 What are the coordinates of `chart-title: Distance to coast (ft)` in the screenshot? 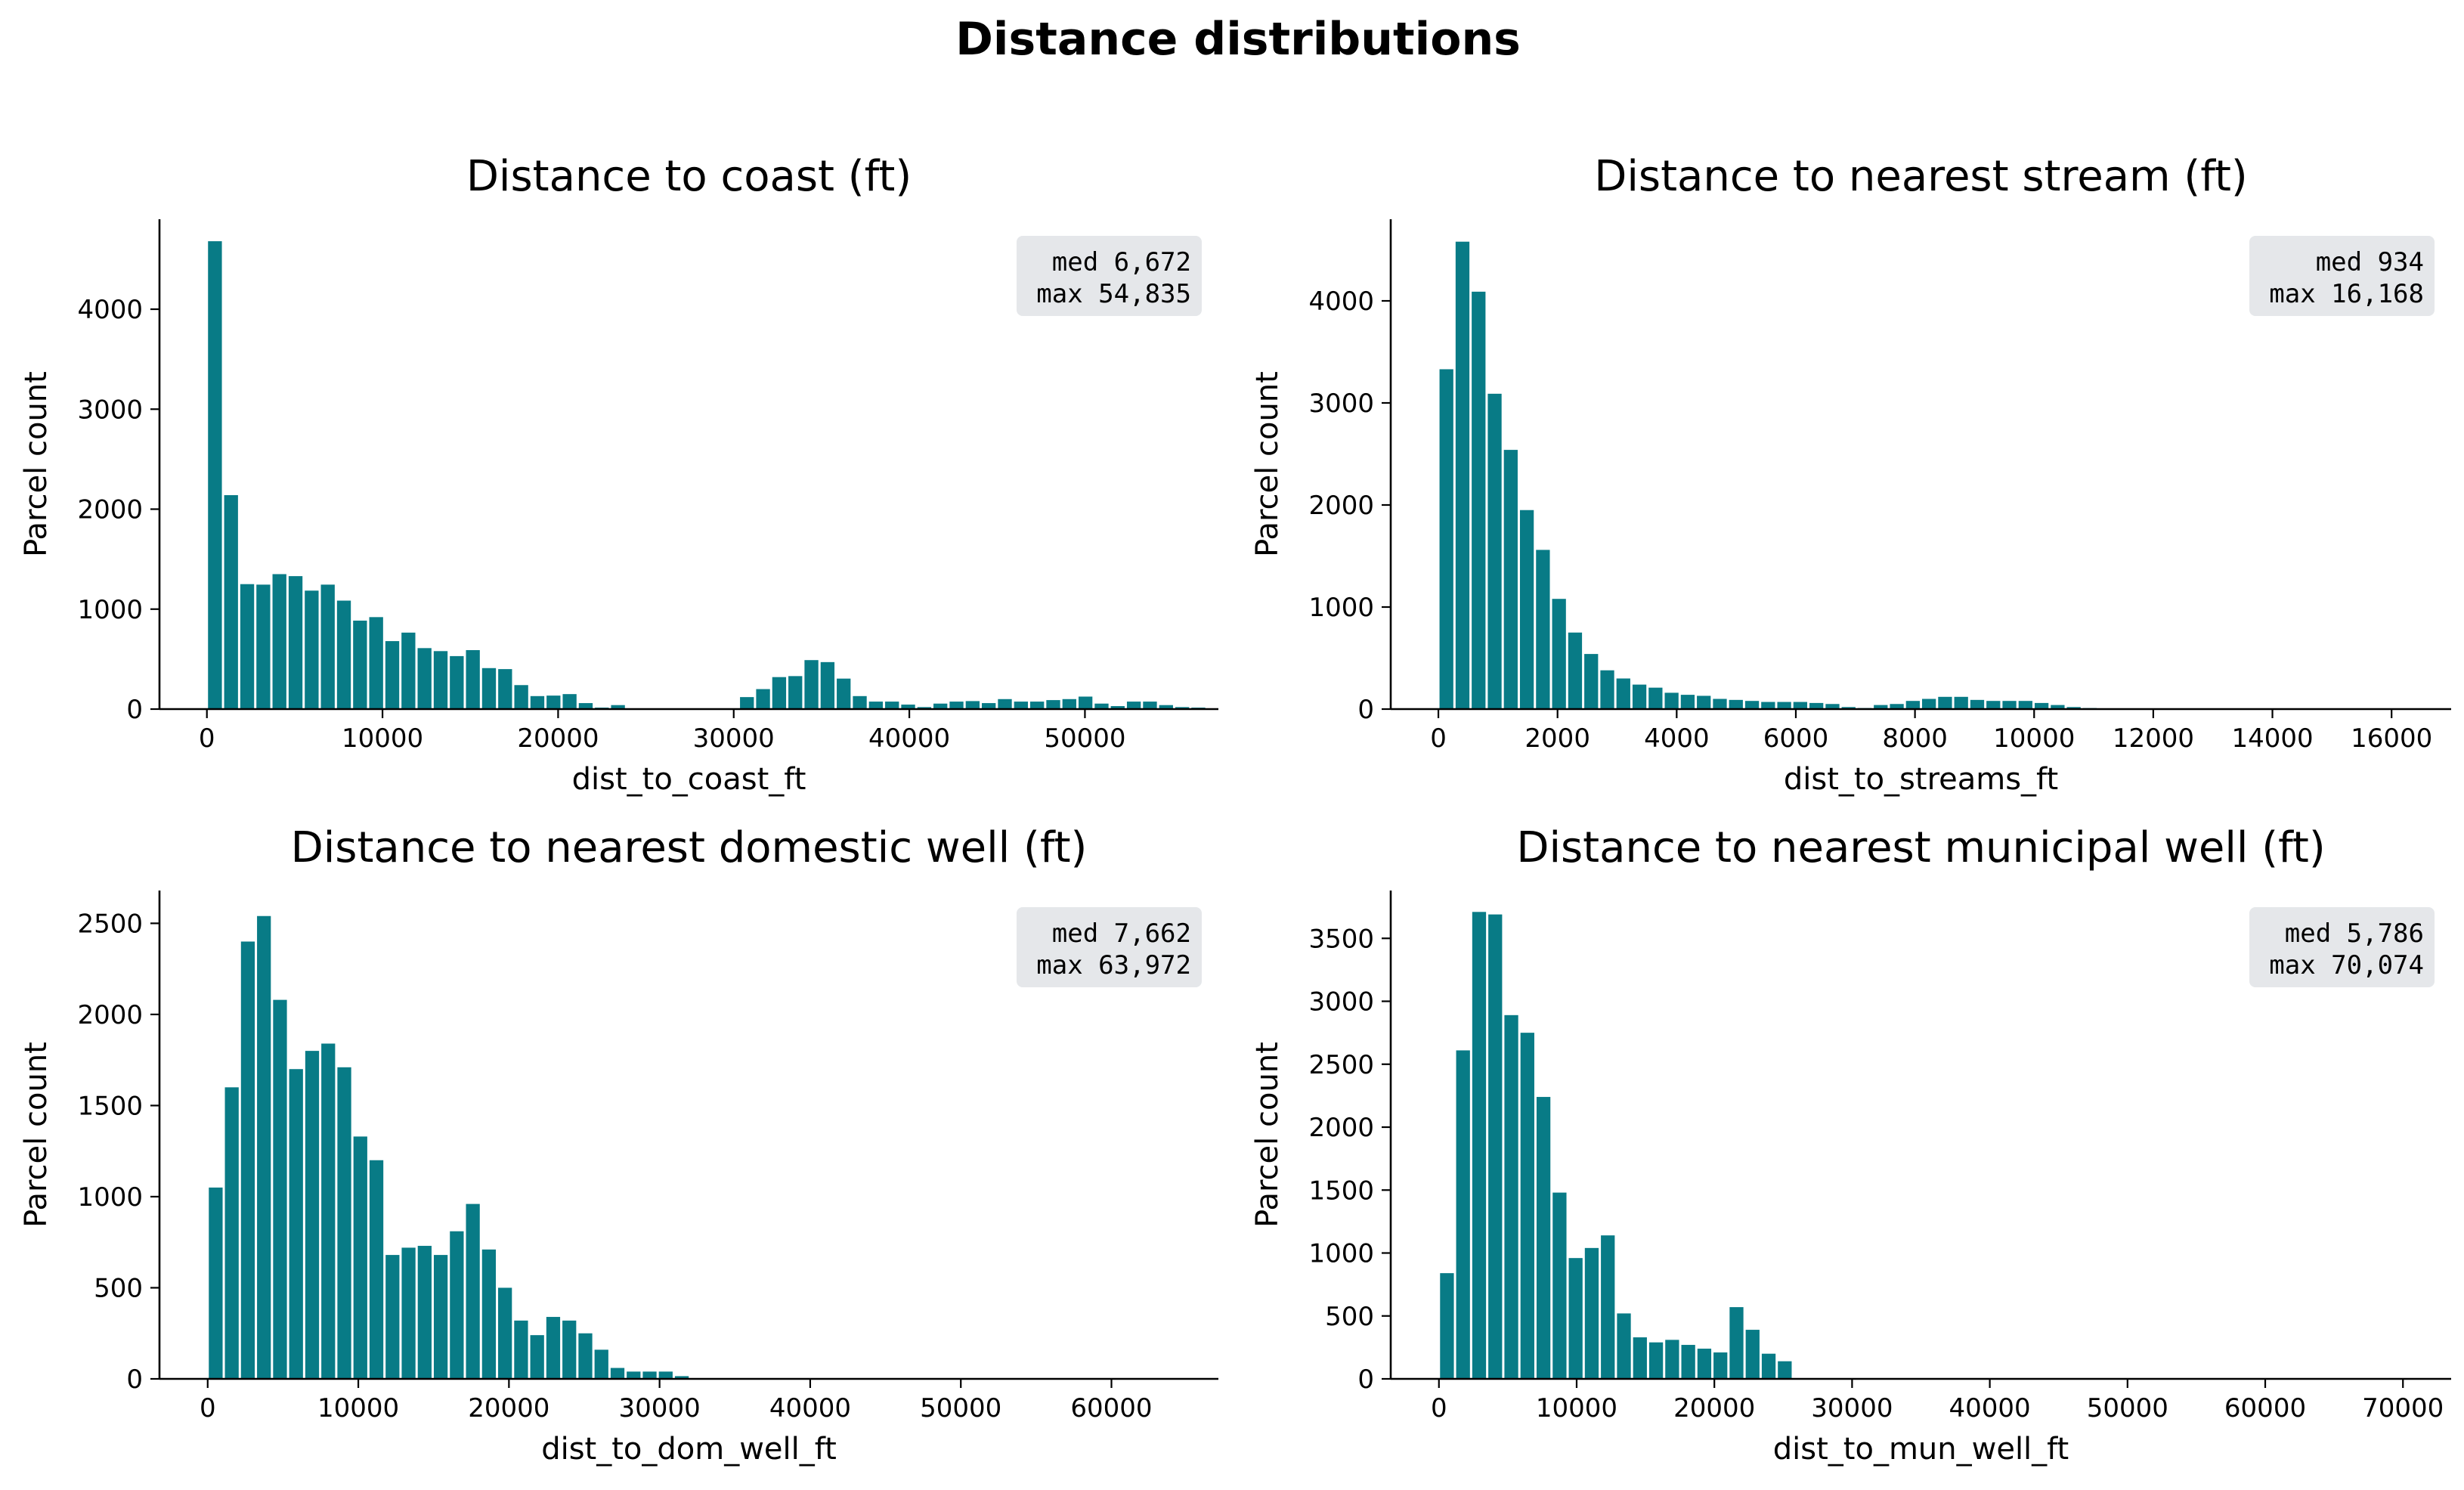 It's located at (689, 176).